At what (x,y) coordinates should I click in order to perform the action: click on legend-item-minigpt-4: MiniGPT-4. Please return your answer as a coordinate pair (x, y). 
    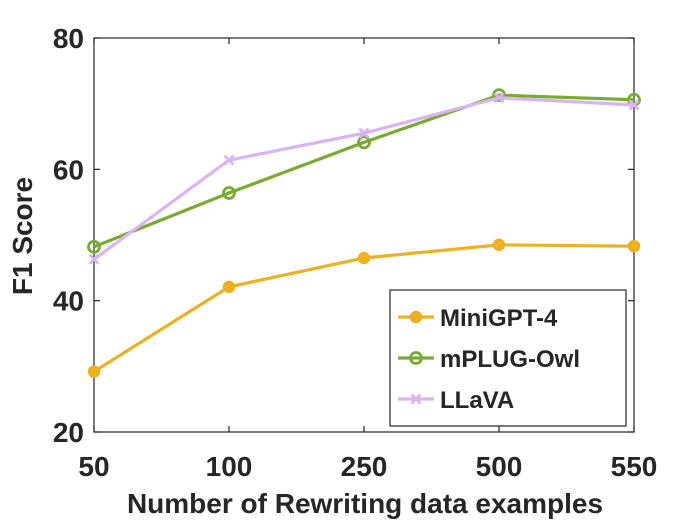
    Looking at the image, I should click on (478, 318).